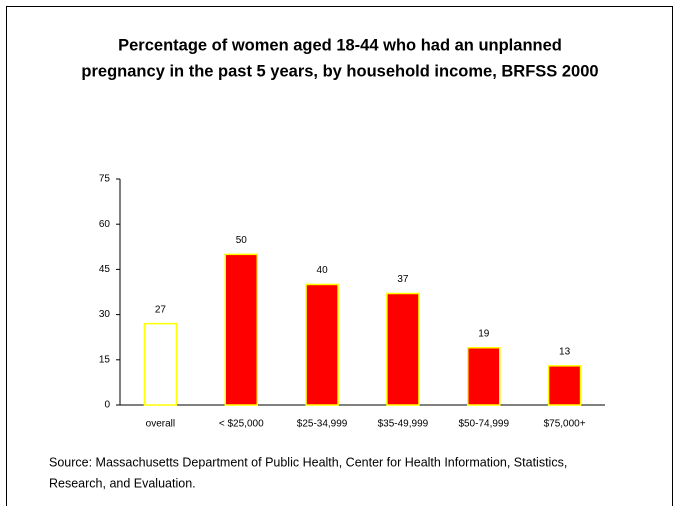  Describe the element at coordinates (403, 424) in the screenshot. I see `x-tick-label: $35-49,999` at that location.